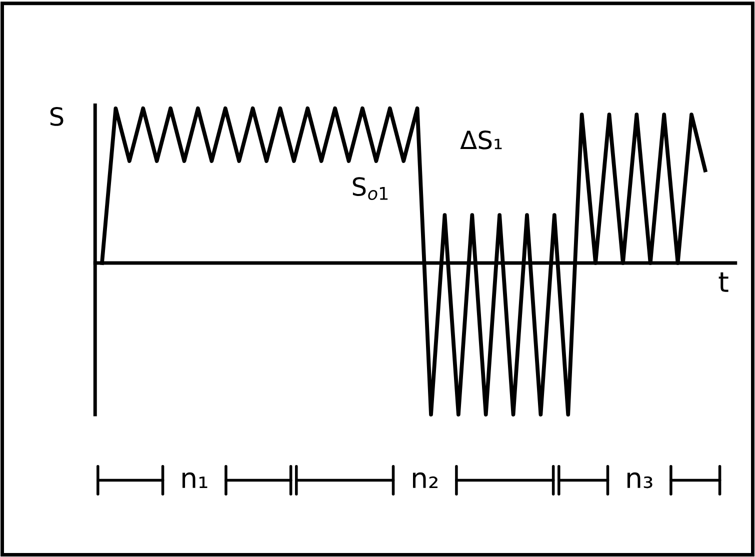 Image resolution: width=755 pixels, height=557 pixels. What do you see at coordinates (57, 116) in the screenshot?
I see `y-axis-title: S` at bounding box center [57, 116].